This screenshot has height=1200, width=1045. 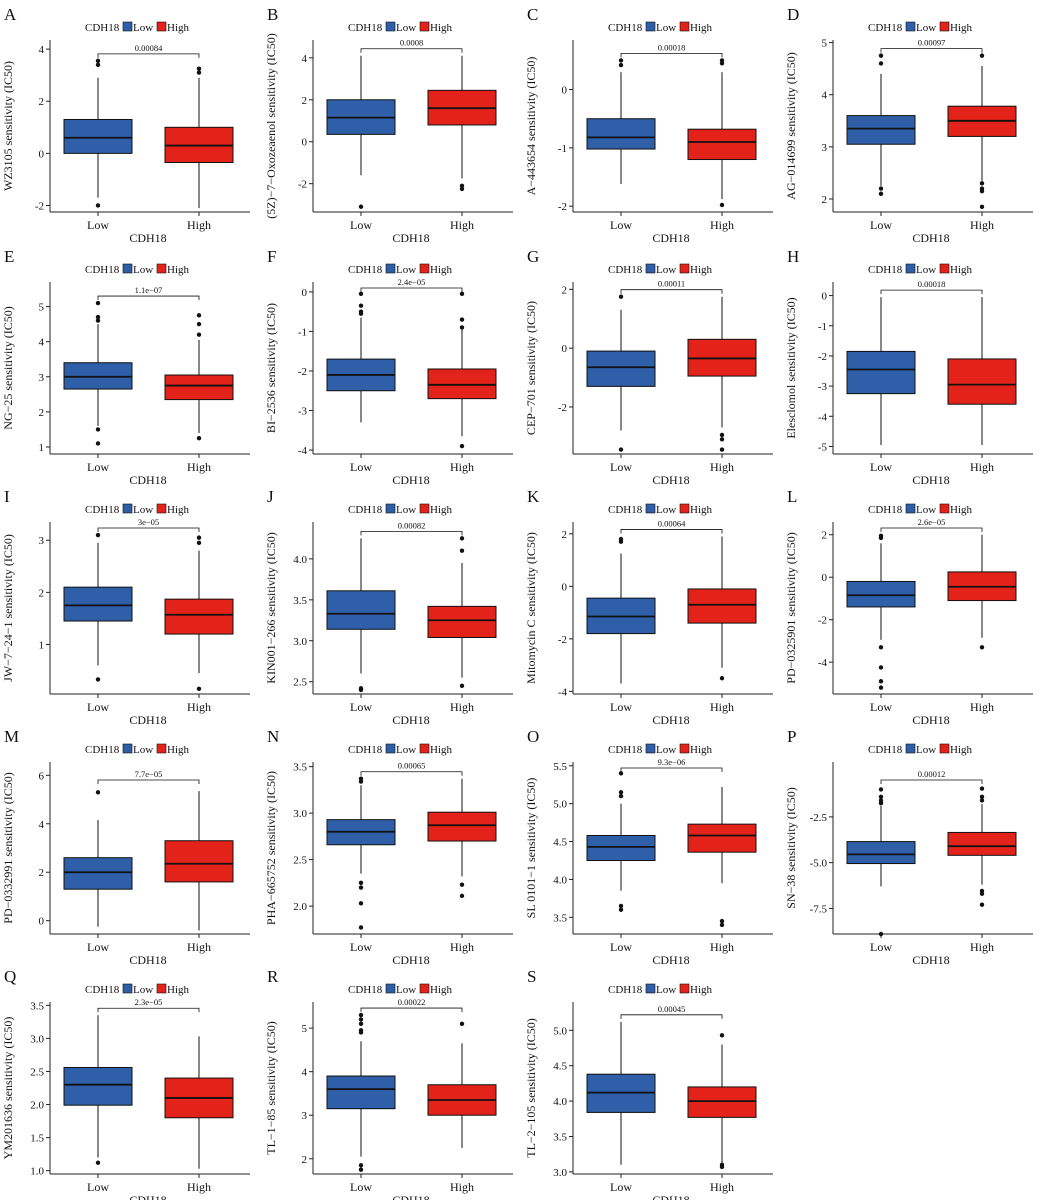 What do you see at coordinates (932, 522) in the screenshot?
I see `pvalue-label: 2.6e−05` at bounding box center [932, 522].